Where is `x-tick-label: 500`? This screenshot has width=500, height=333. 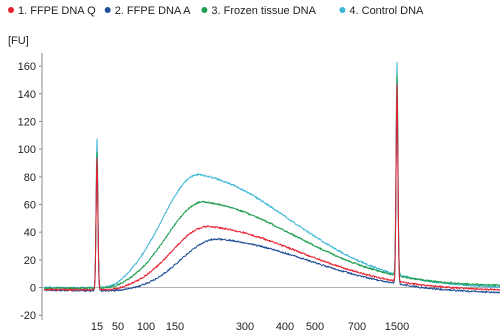
x-tick-label: 500 is located at coordinates (315, 327).